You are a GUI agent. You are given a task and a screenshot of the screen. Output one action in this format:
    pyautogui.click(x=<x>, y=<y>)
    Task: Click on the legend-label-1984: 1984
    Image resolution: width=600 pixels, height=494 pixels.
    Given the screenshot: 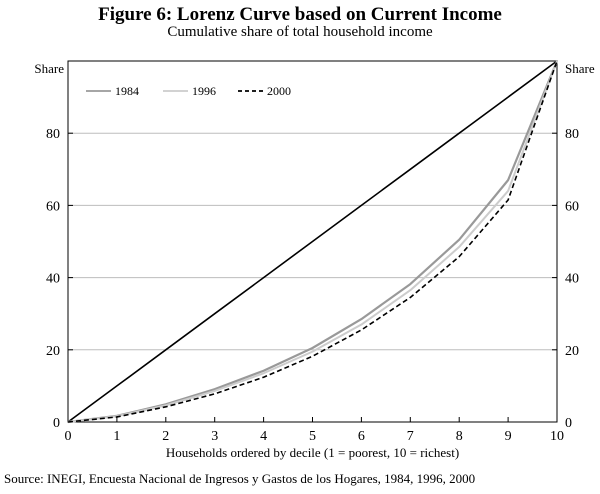 What is the action you would take?
    pyautogui.click(x=127, y=91)
    